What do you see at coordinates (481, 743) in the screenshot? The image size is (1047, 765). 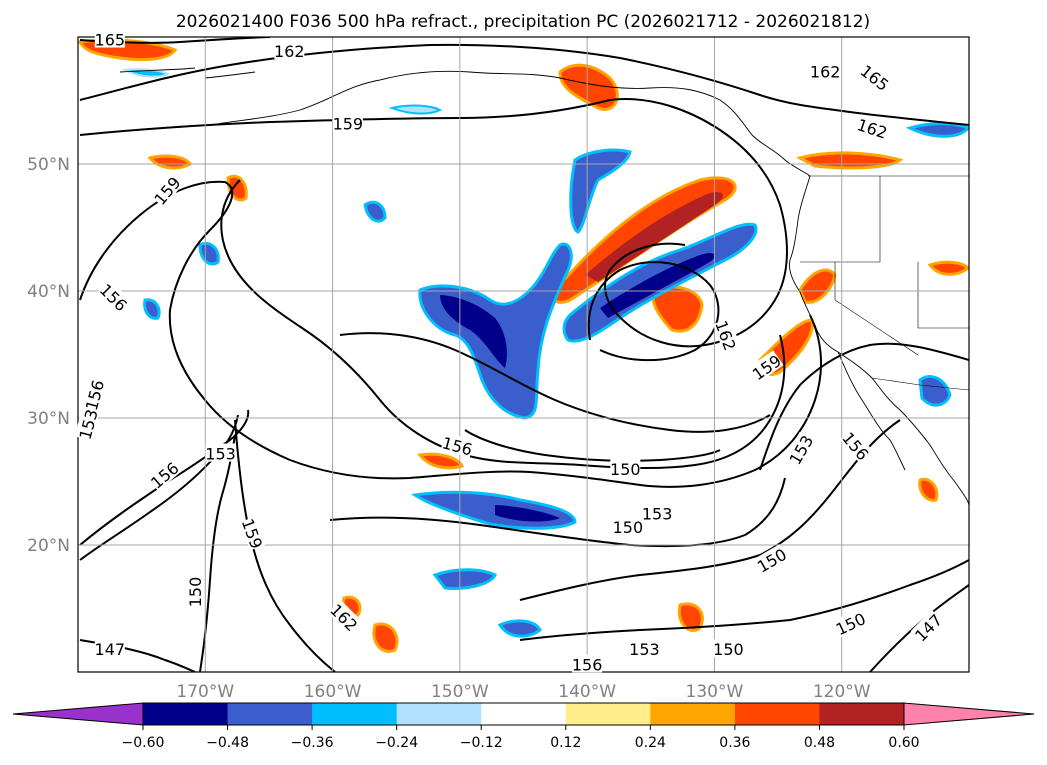 I see `colorbar-tick-label: −0.12` at bounding box center [481, 743].